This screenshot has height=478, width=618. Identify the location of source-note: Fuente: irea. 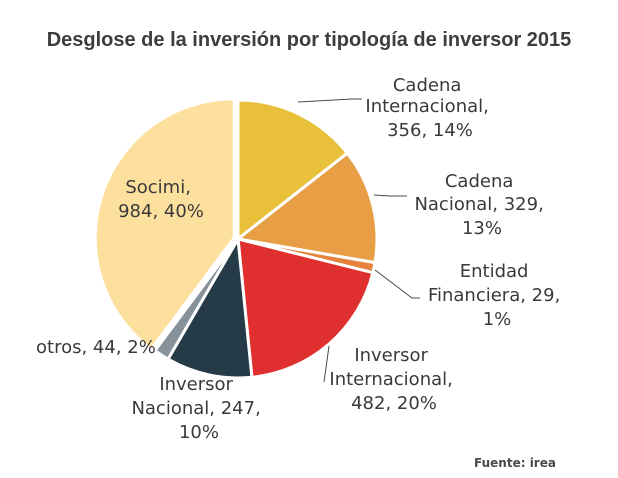
(515, 463).